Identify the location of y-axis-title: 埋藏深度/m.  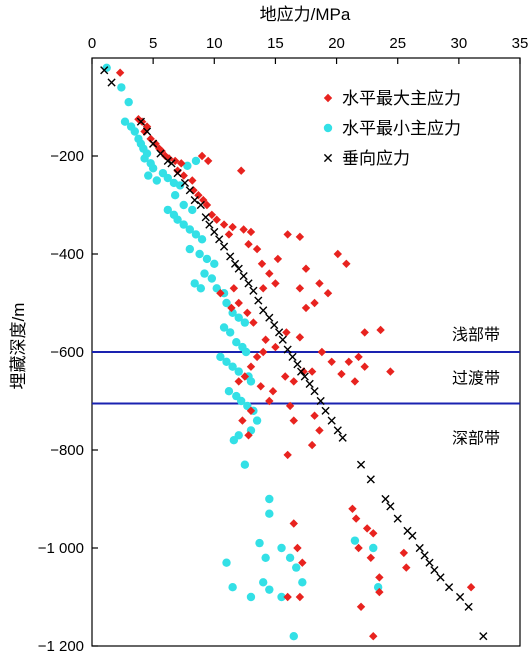
(18, 346).